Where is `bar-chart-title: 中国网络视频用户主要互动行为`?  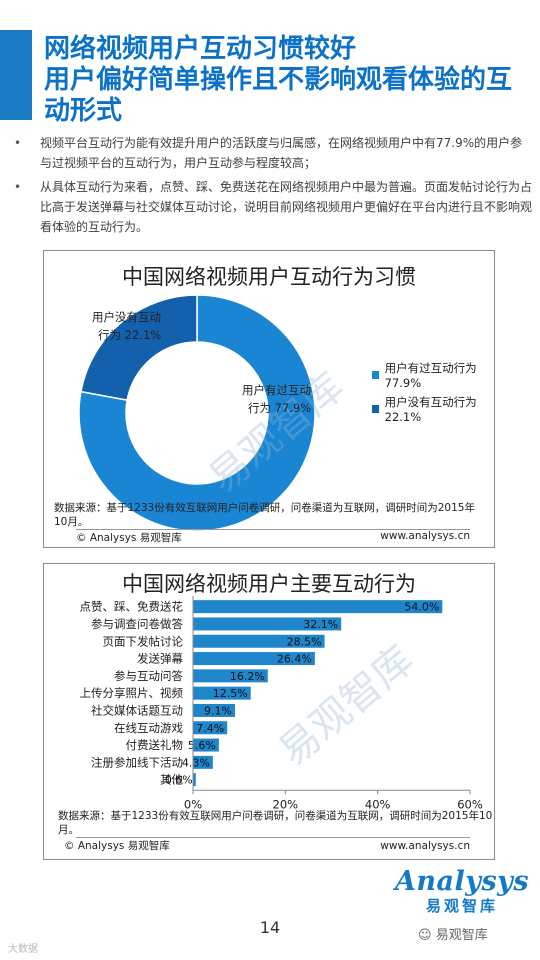
bar-chart-title: 中国网络视频用户主要互动行为 is located at coordinates (269, 584).